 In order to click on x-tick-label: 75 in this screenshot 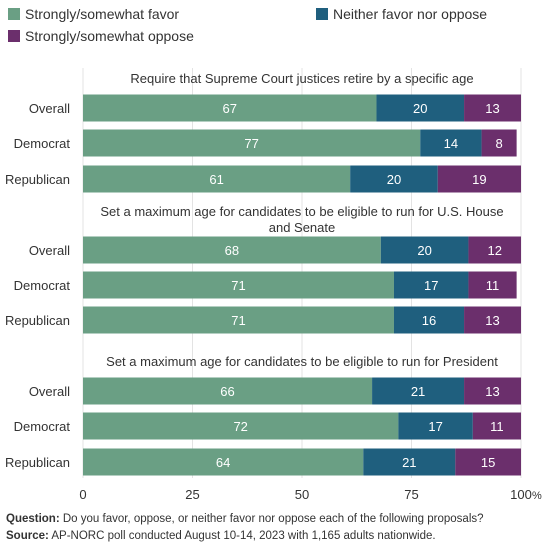, I will do `click(411, 494)`.